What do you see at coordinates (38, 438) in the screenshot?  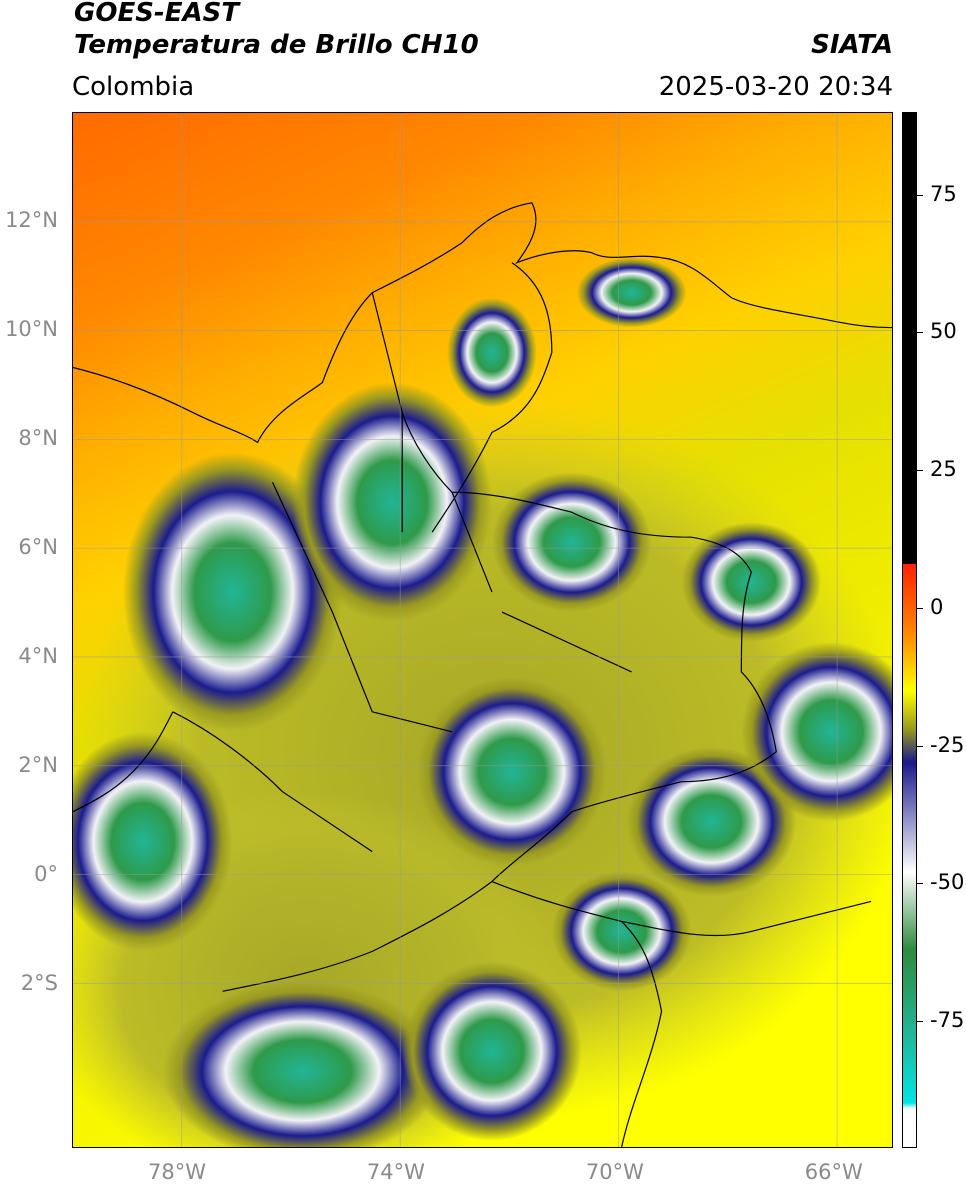 I see `lat-tick-label: 8°N` at bounding box center [38, 438].